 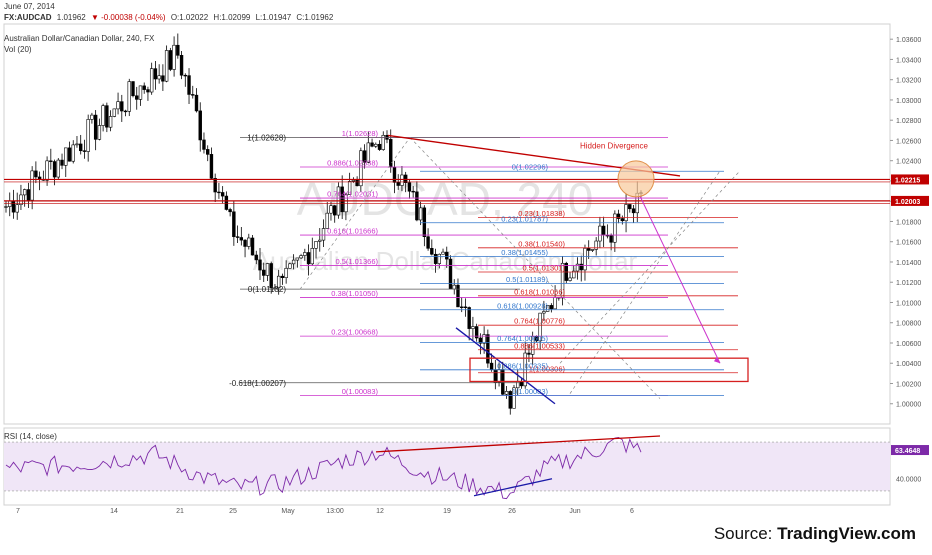 What do you see at coordinates (680, 279) in the screenshot?
I see `projection-arrow` at bounding box center [680, 279].